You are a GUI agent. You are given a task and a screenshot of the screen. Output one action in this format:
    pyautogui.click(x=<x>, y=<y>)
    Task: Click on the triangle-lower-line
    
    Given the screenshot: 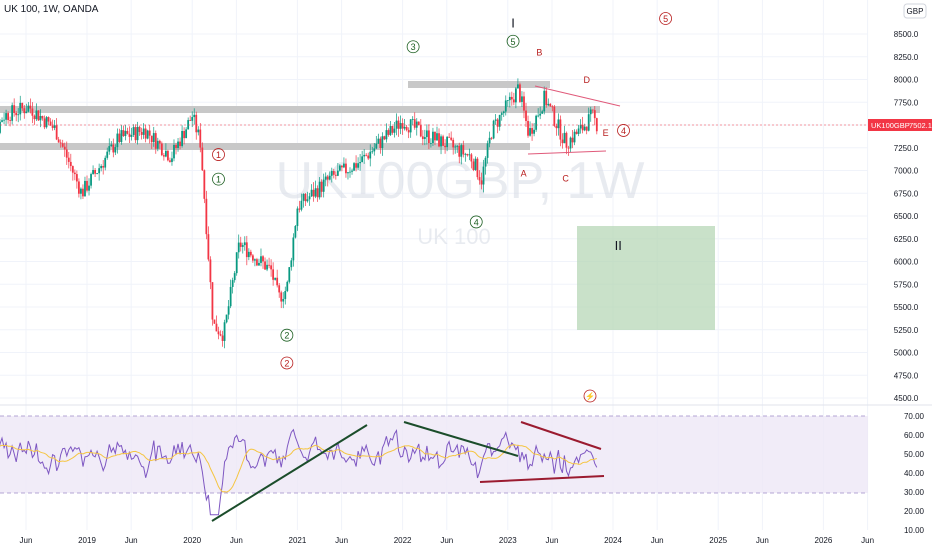 What is the action you would take?
    pyautogui.click(x=567, y=152)
    